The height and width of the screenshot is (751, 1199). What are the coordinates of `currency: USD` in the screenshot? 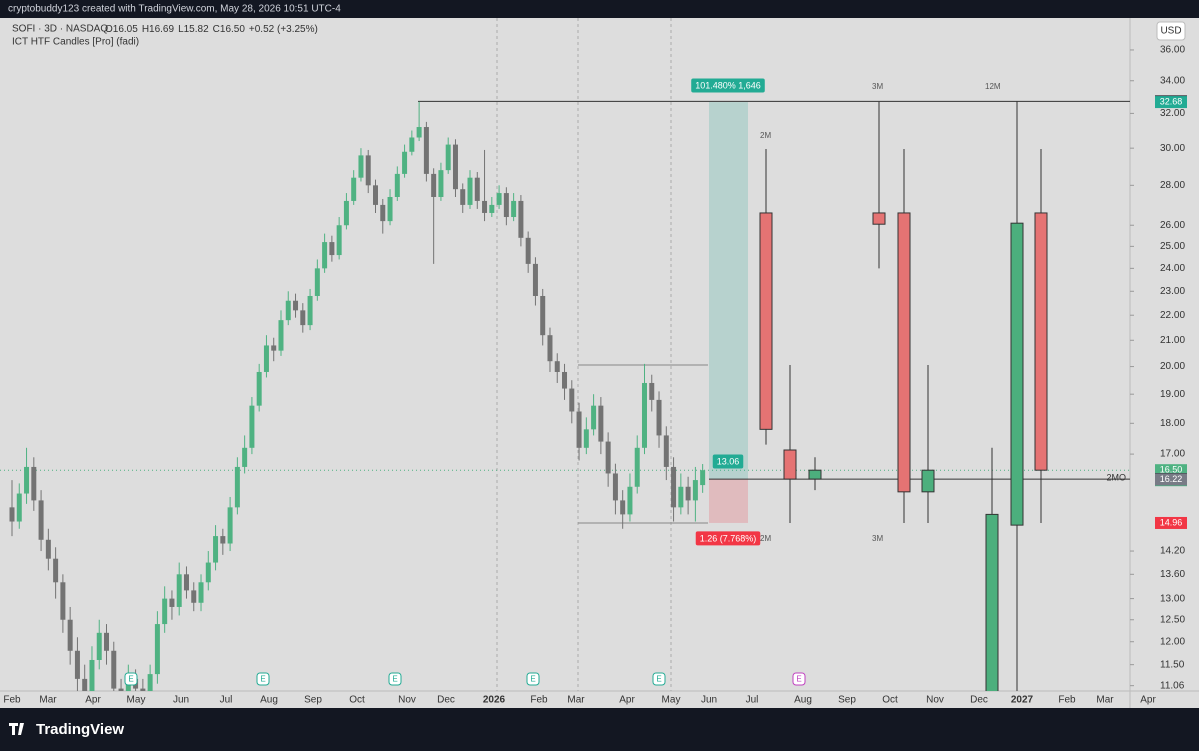 It's located at (1170, 31).